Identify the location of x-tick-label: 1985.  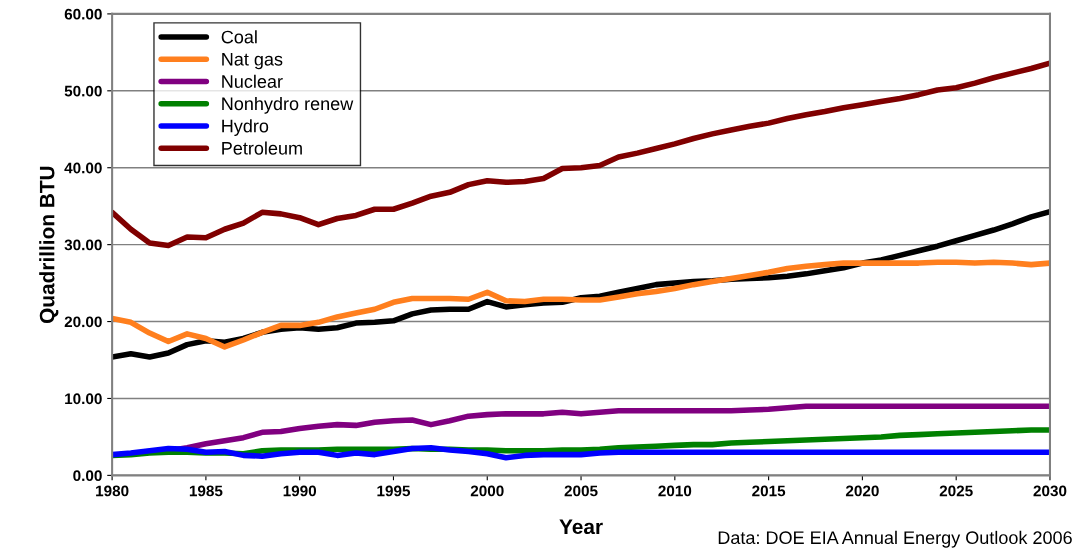
(206, 491).